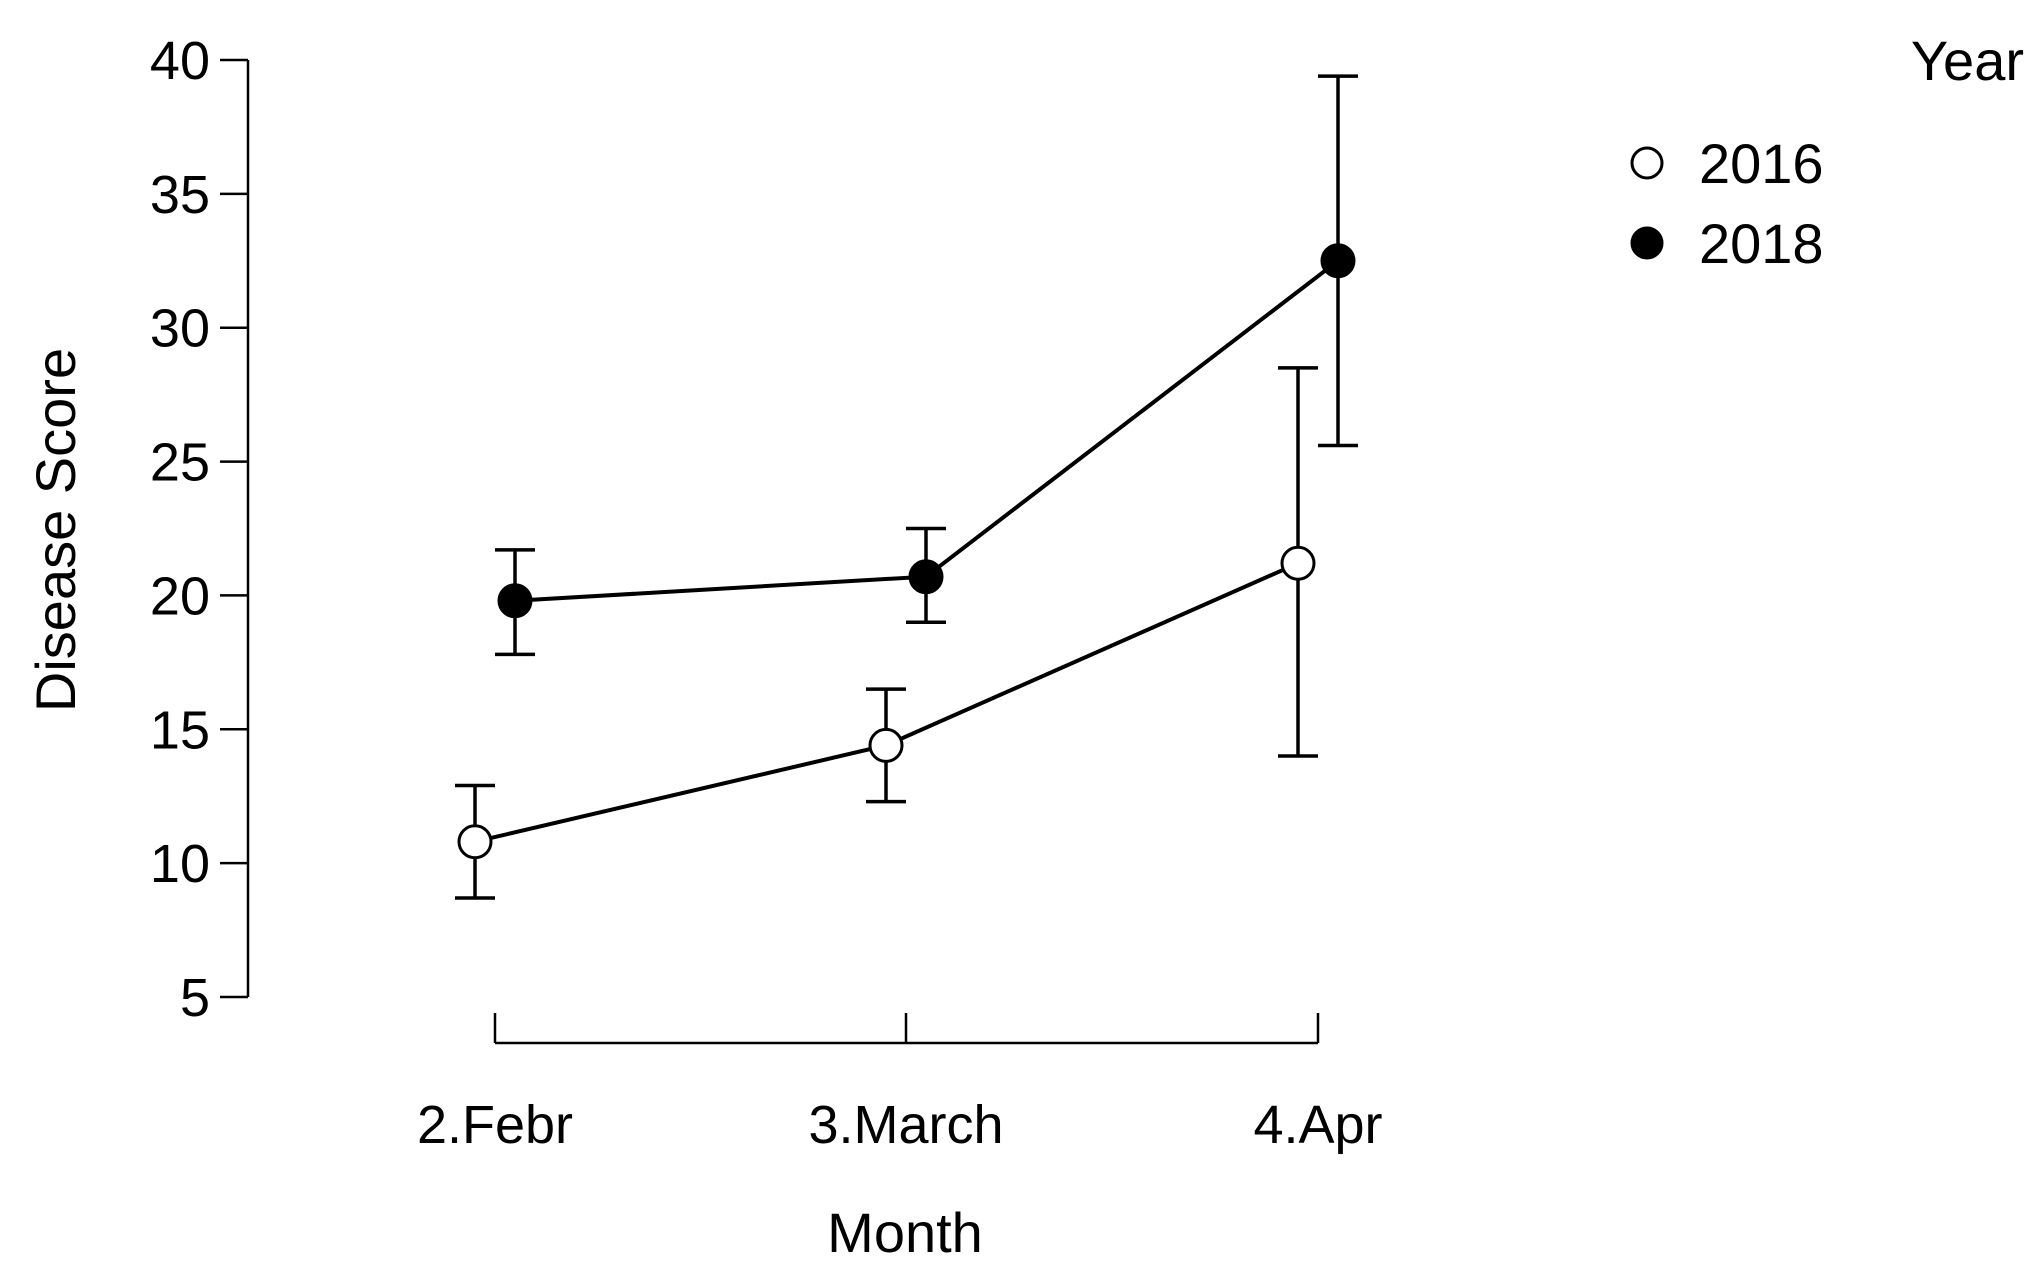  Describe the element at coordinates (180, 329) in the screenshot. I see `y-tick-label: 30` at that location.